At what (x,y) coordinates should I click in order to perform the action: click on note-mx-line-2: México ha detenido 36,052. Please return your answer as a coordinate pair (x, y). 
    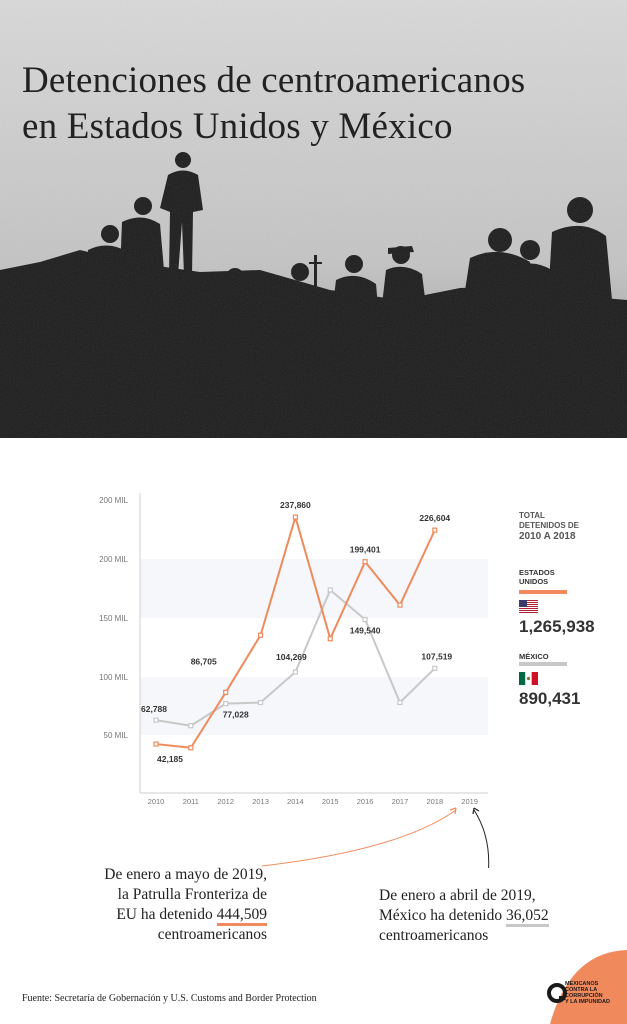
    Looking at the image, I should click on (464, 916).